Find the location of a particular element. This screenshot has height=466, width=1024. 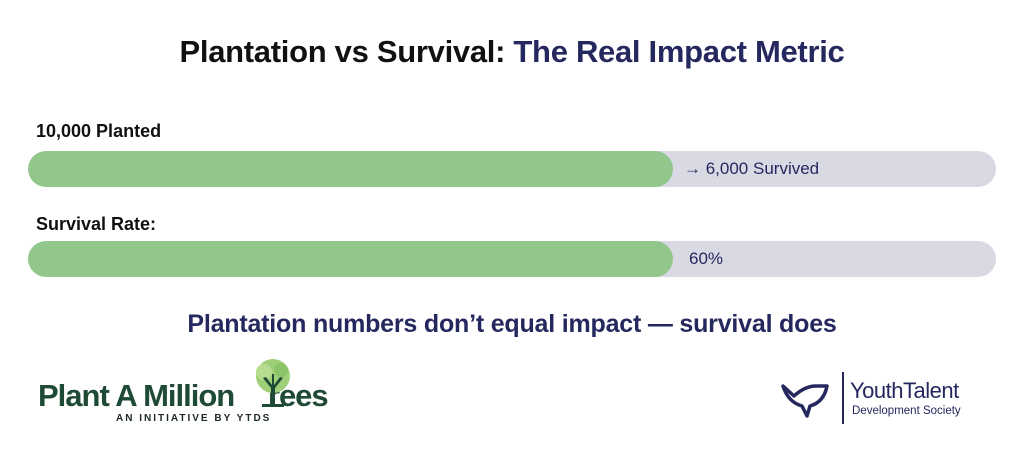

bar-track-survival-rate: 60% is located at coordinates (512, 259).